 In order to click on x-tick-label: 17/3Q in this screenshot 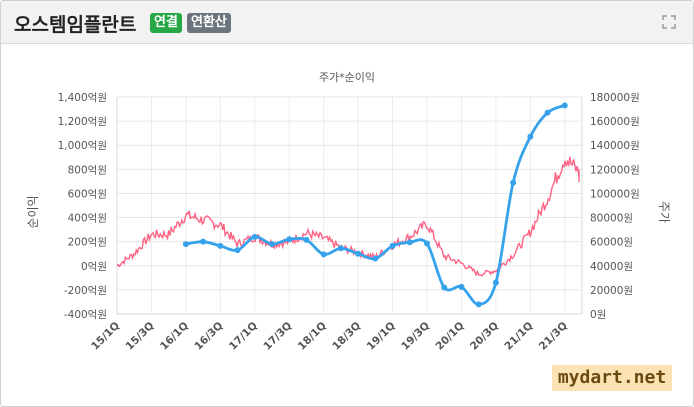, I will do `click(277, 336)`.